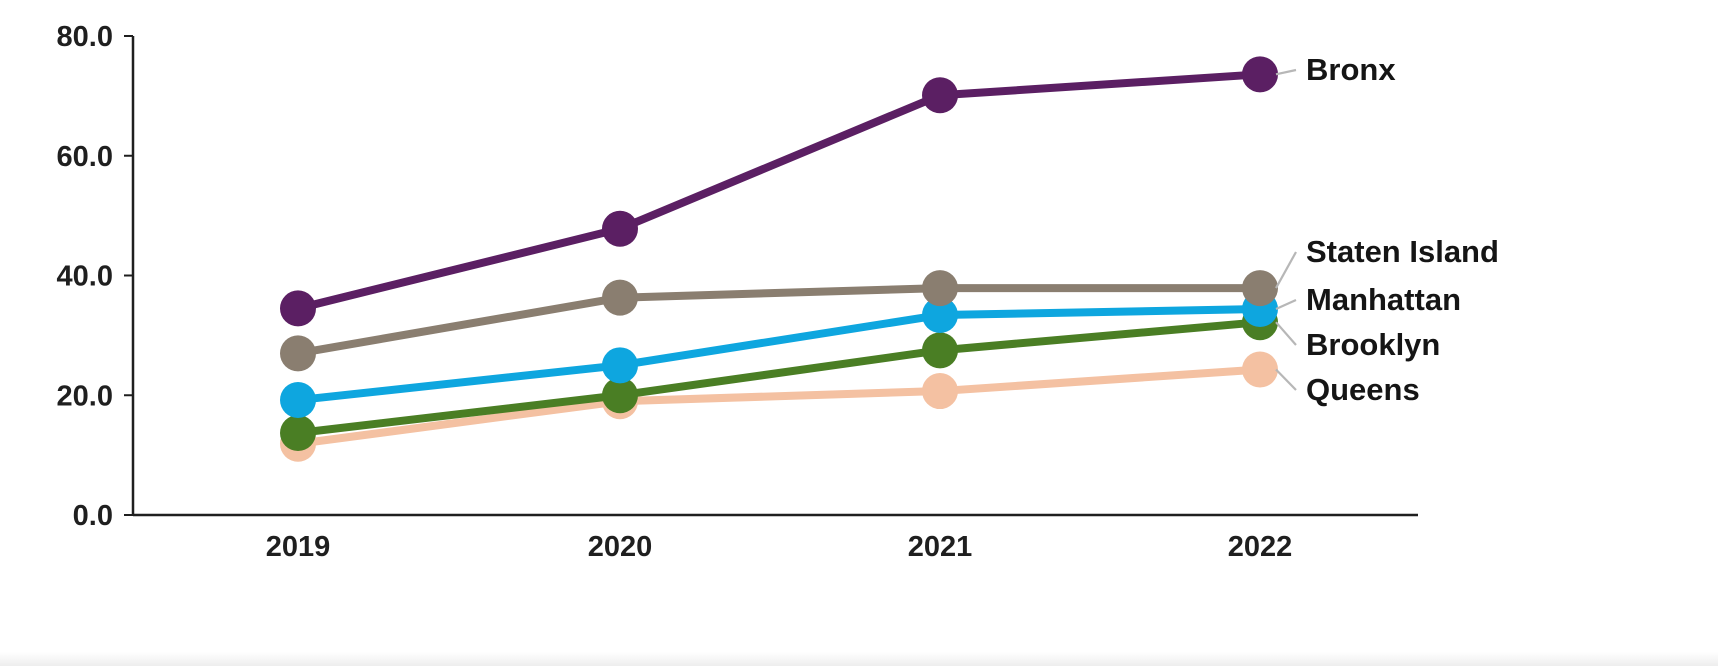 The height and width of the screenshot is (666, 1718). What do you see at coordinates (298, 353) in the screenshot?
I see `data-point-staten-island-2019` at bounding box center [298, 353].